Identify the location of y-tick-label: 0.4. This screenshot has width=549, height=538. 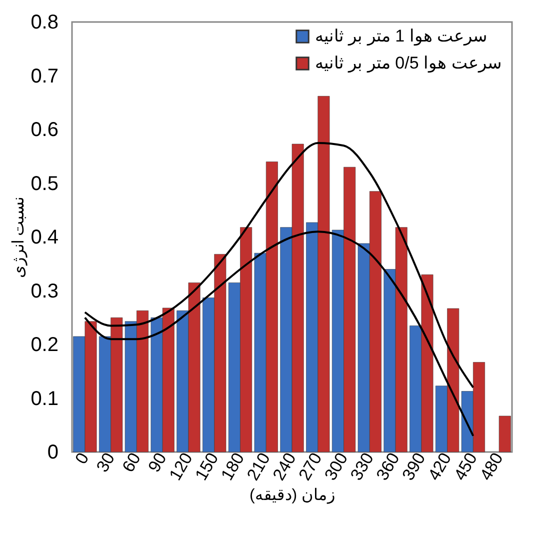
(44, 237).